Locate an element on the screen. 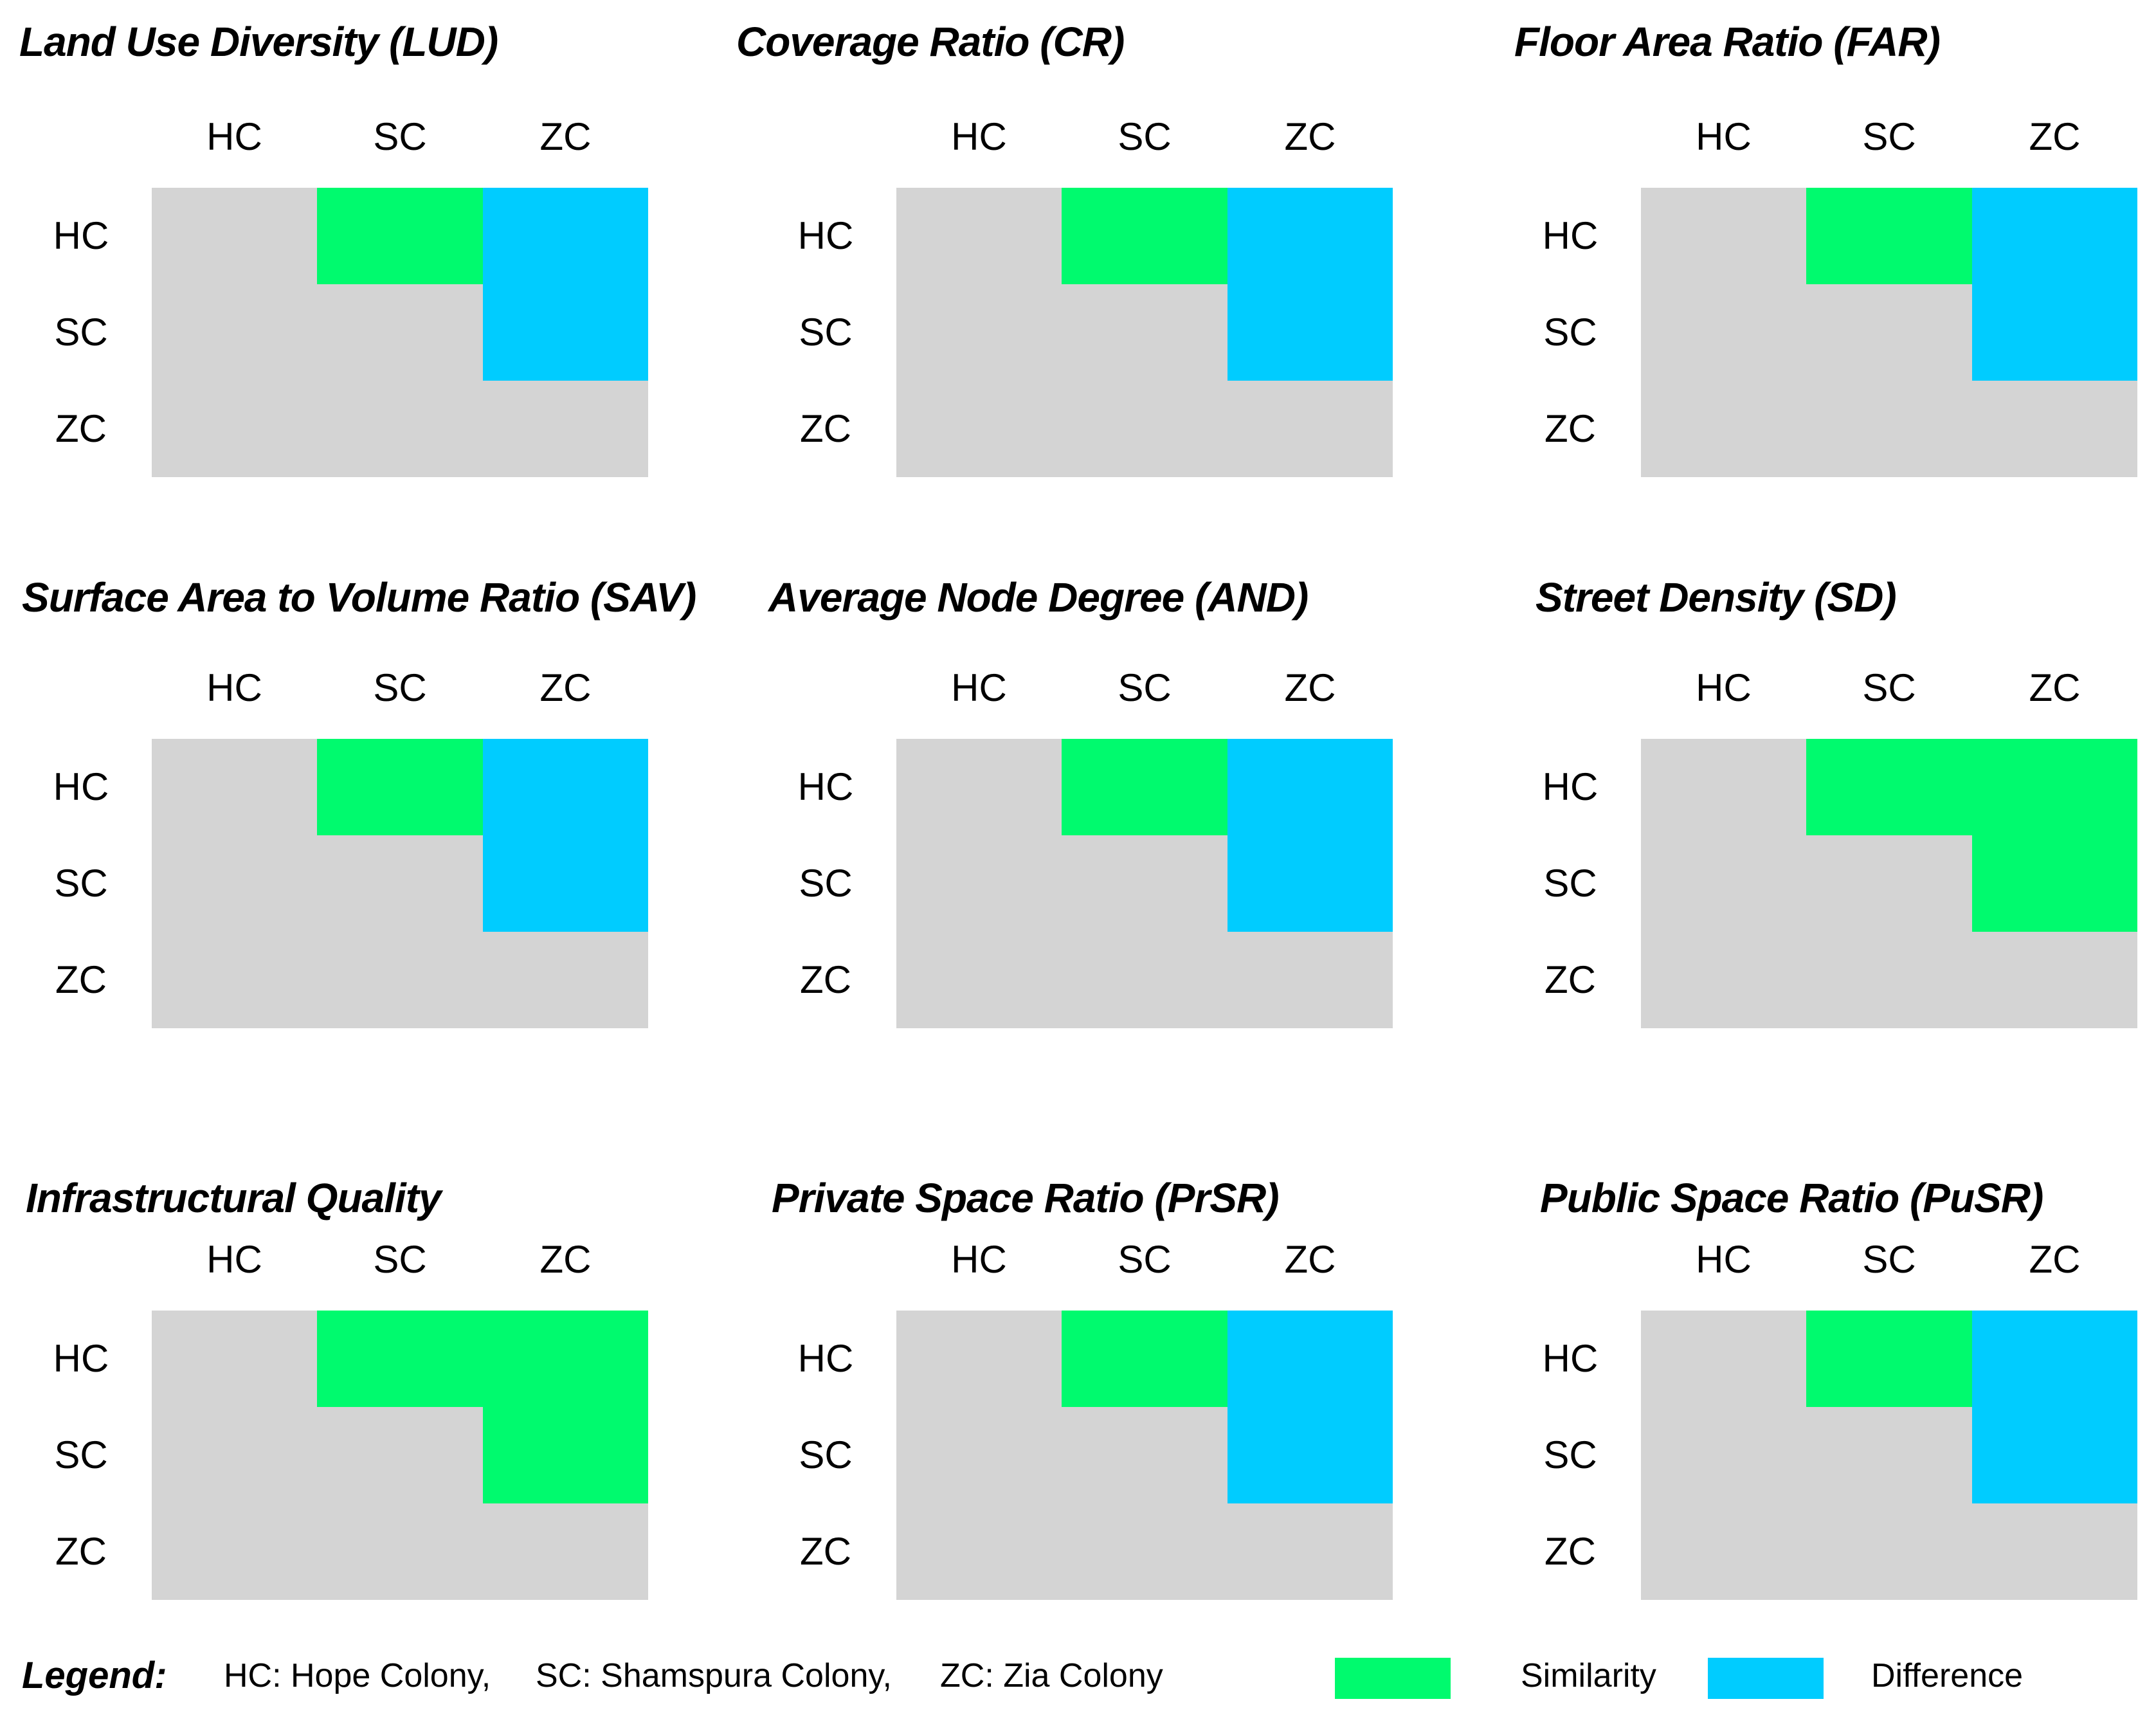 Image resolution: width=2156 pixels, height=1724 pixels. legend-item-similarity: Similarity is located at coordinates (1588, 1675).